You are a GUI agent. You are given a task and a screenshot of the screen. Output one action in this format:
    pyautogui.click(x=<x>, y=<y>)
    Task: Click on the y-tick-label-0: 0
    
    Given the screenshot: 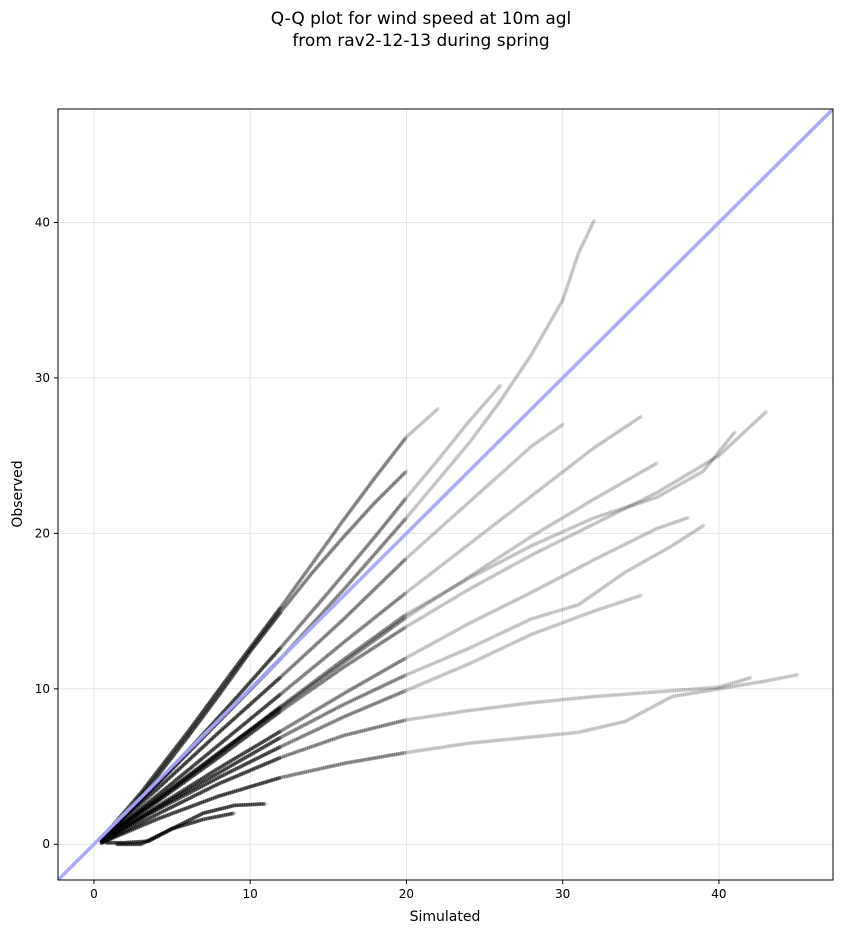 What is the action you would take?
    pyautogui.click(x=46, y=844)
    